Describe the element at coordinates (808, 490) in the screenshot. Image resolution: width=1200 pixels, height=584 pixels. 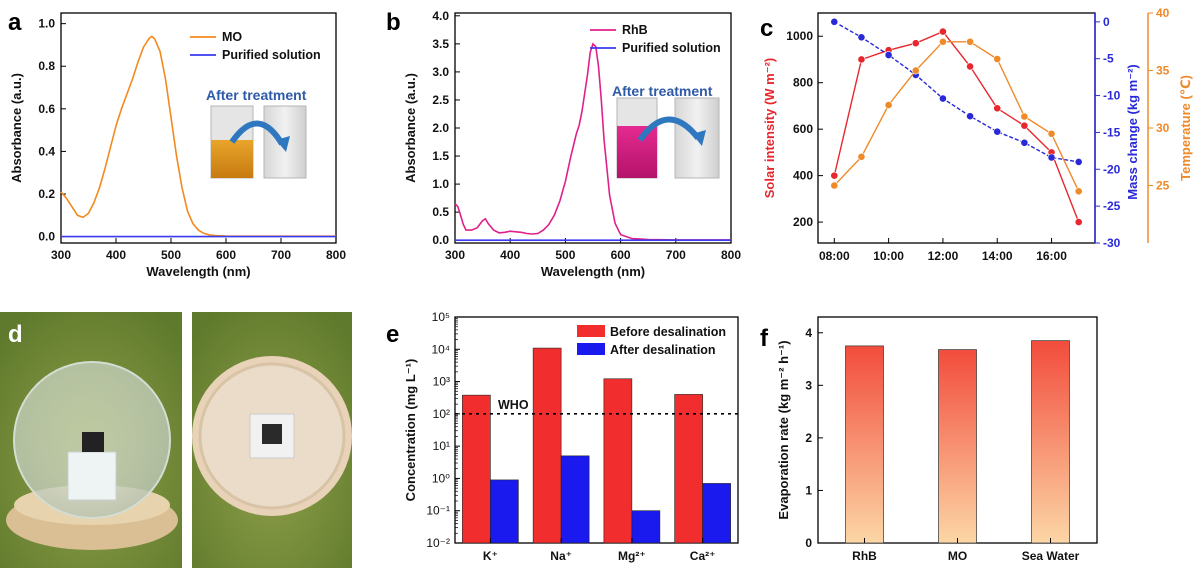
I see `y-tick-label: 1` at that location.